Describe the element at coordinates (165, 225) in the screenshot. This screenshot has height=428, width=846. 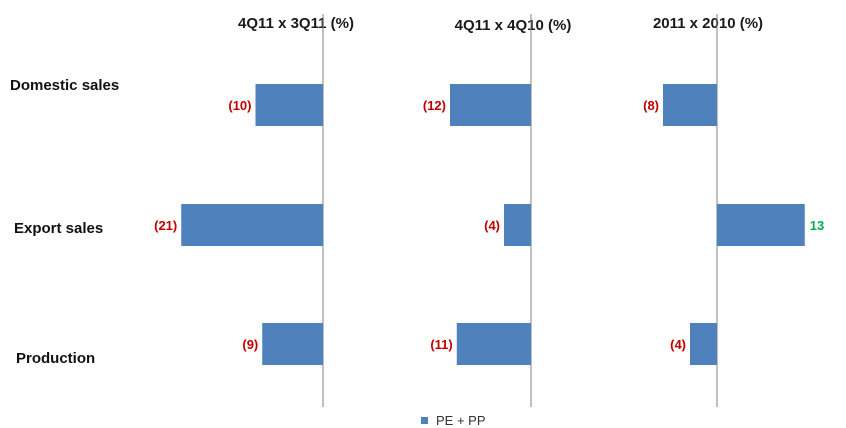
I see `data-label-panel-1-export-sales: (21)` at that location.